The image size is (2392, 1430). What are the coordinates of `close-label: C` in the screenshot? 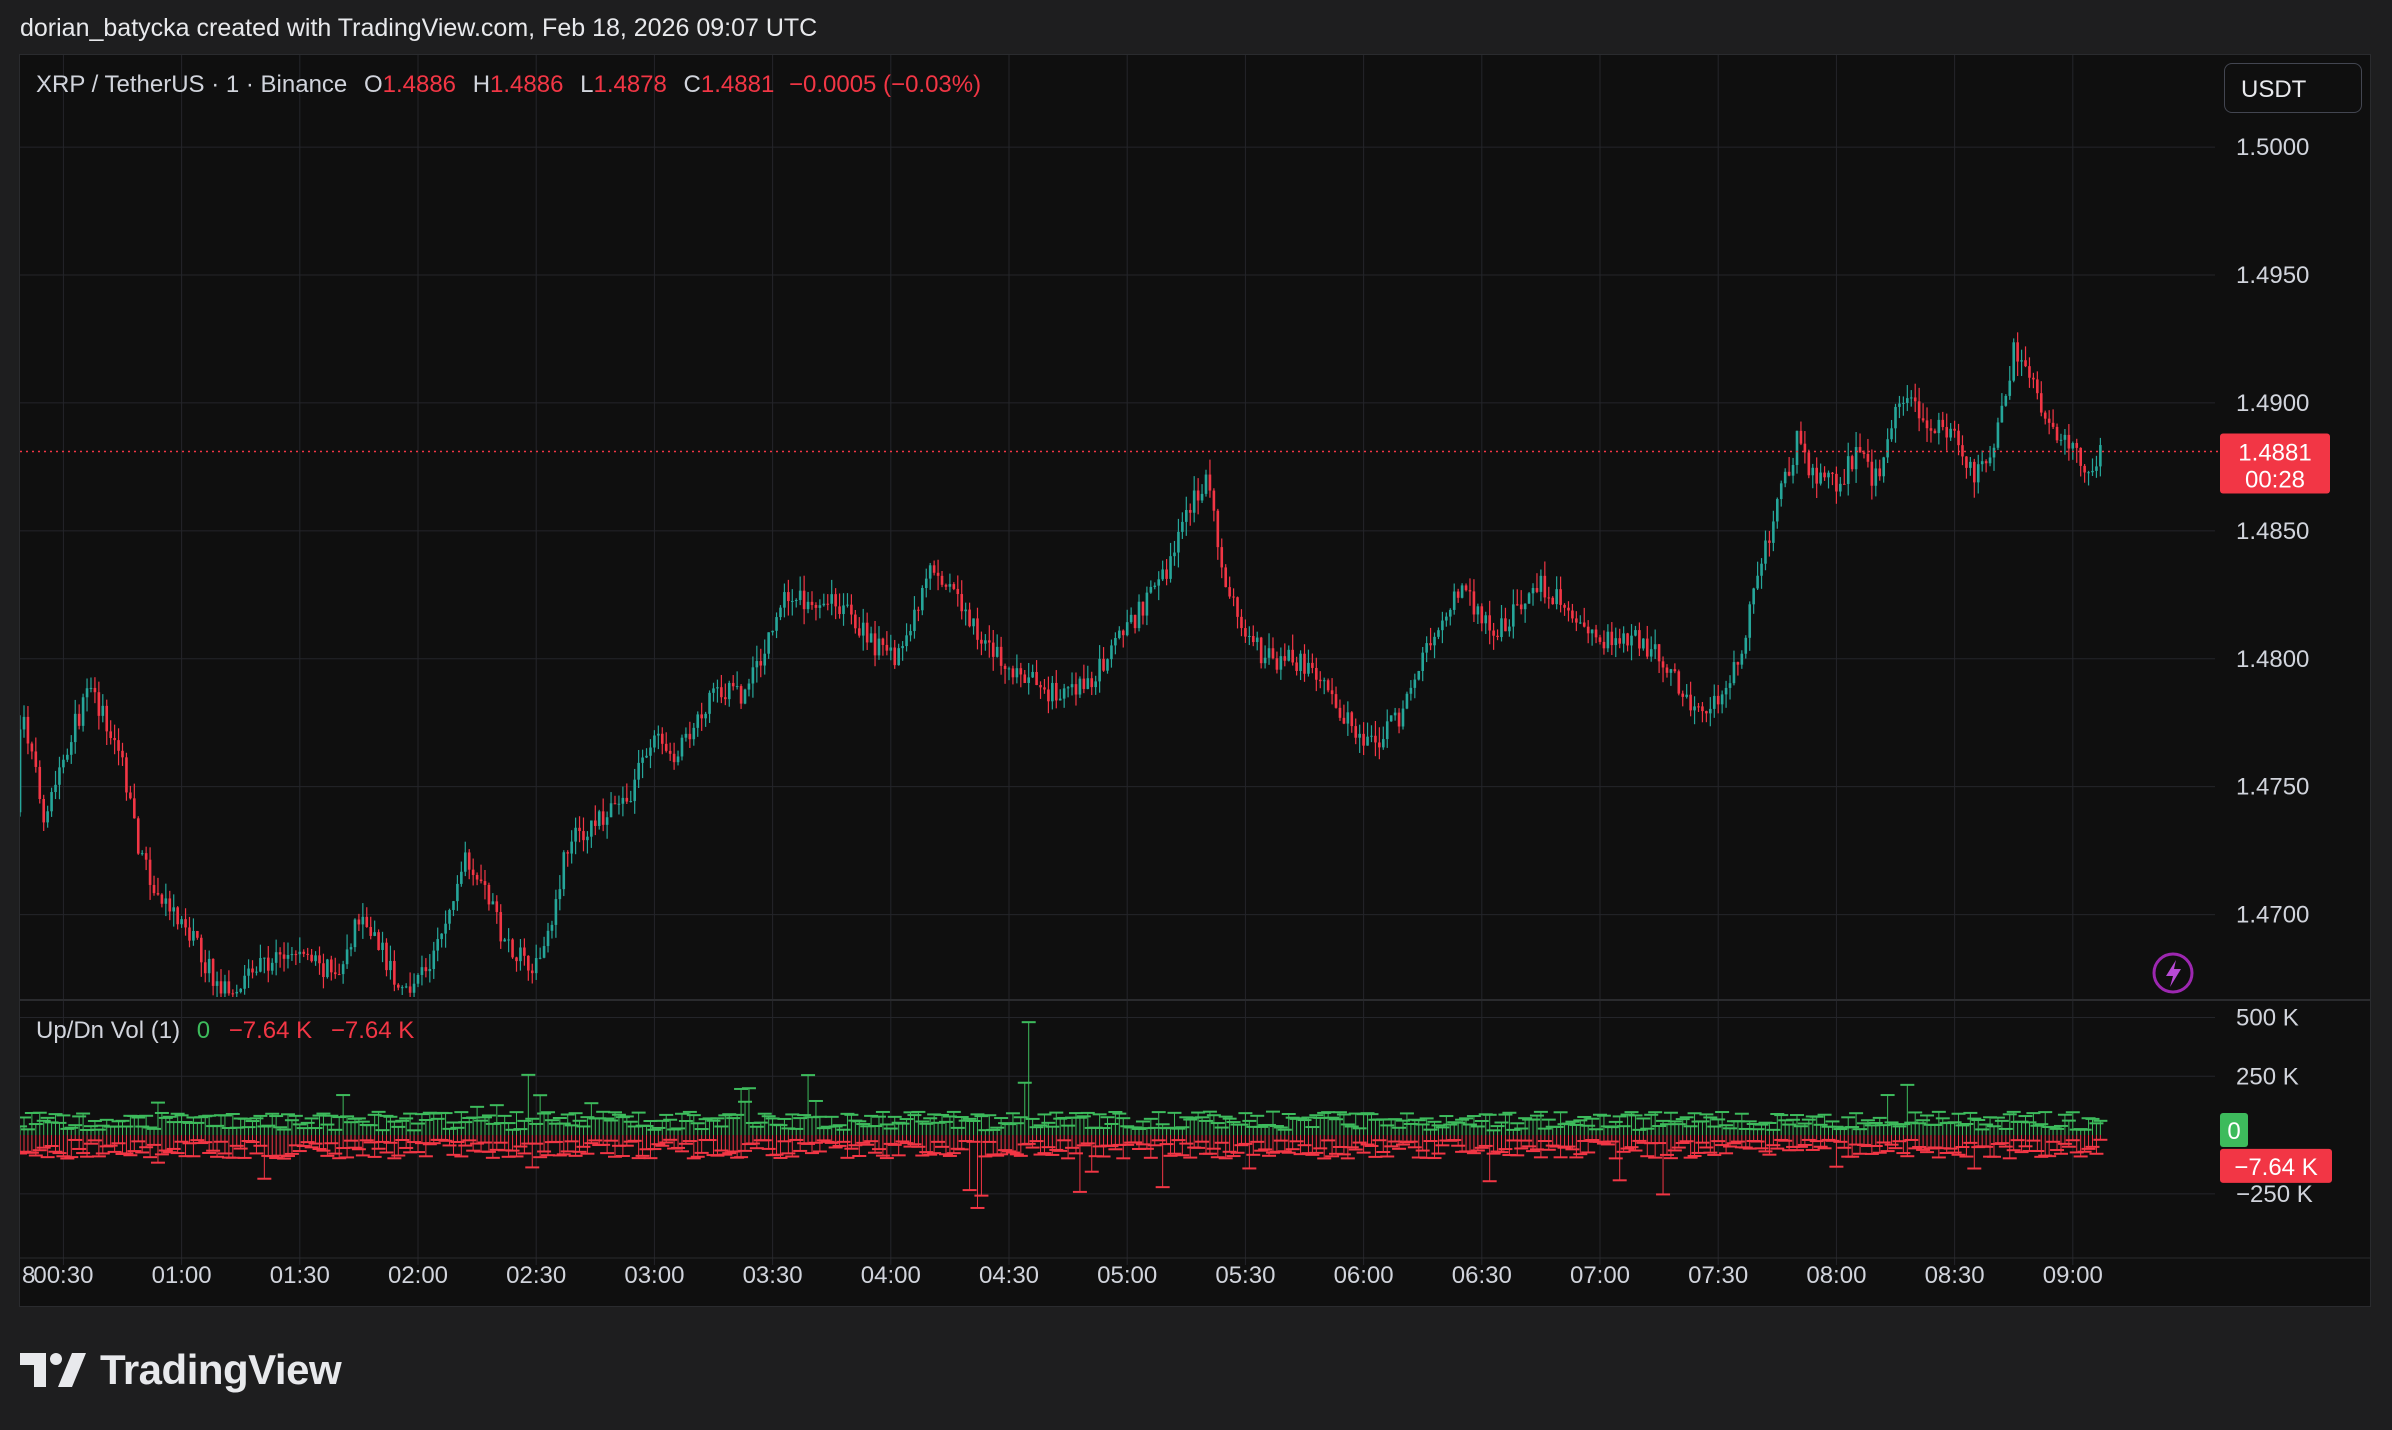 It's located at (692, 84).